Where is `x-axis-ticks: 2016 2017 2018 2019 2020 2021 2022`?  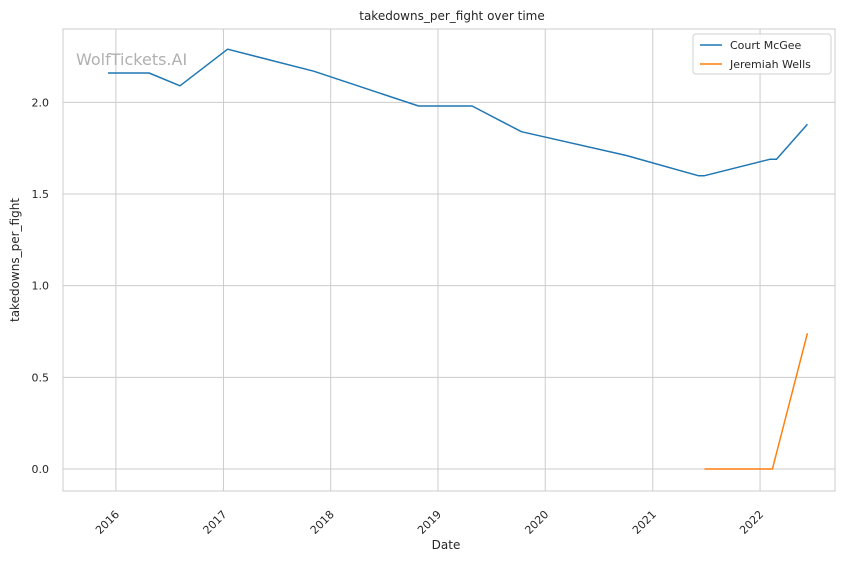 x-axis-ticks: 2016 2017 2018 2019 2020 2021 2022 is located at coordinates (429, 522).